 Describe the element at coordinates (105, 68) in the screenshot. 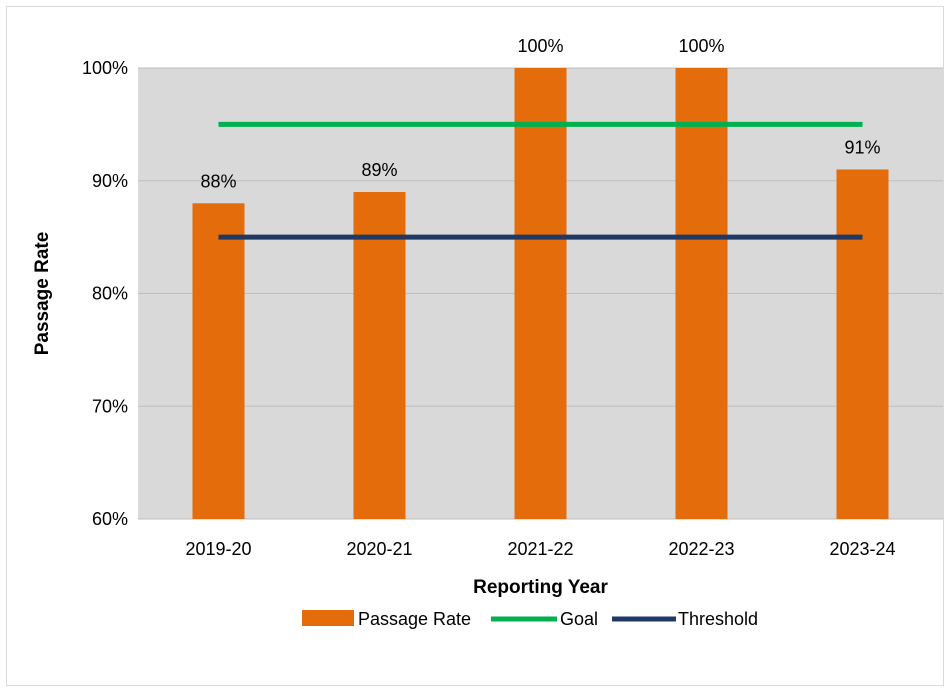

I see `y-tick-label: 100%` at that location.